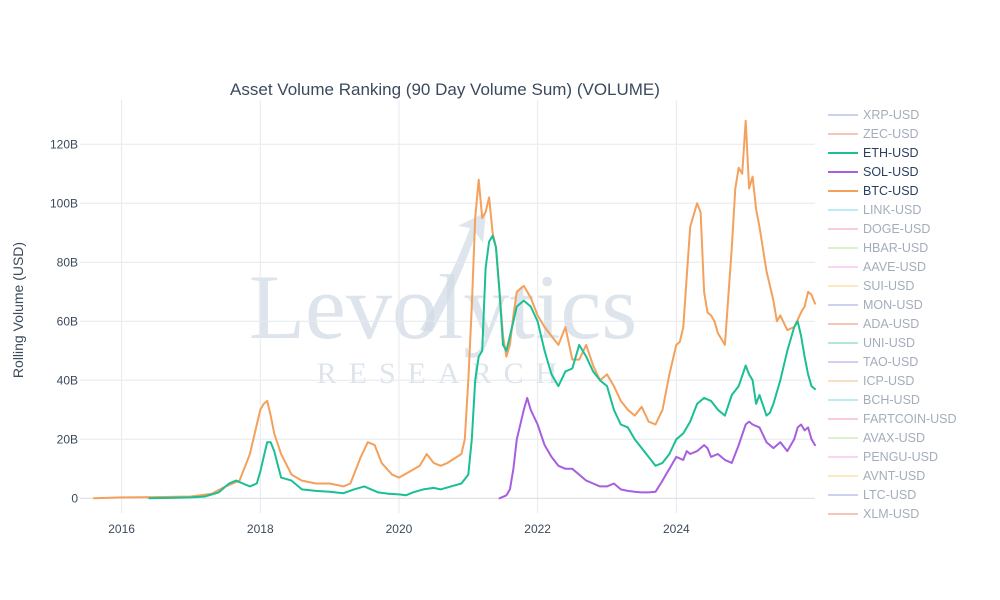 Image resolution: width=1000 pixels, height=600 pixels. Describe the element at coordinates (453, 272) in the screenshot. I see `watermark-arrow-icon` at that location.